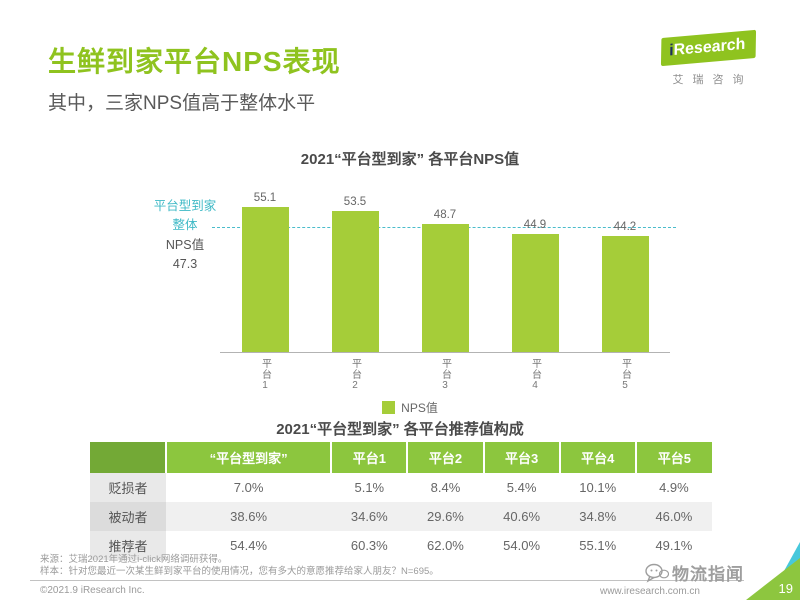 Image resolution: width=800 pixels, height=600 pixels. Describe the element at coordinates (401, 487) in the screenshot. I see `table-row: 贬损者 7.0% 5.1% 8.4% 5.4% 10.1% 4.9%` at that location.